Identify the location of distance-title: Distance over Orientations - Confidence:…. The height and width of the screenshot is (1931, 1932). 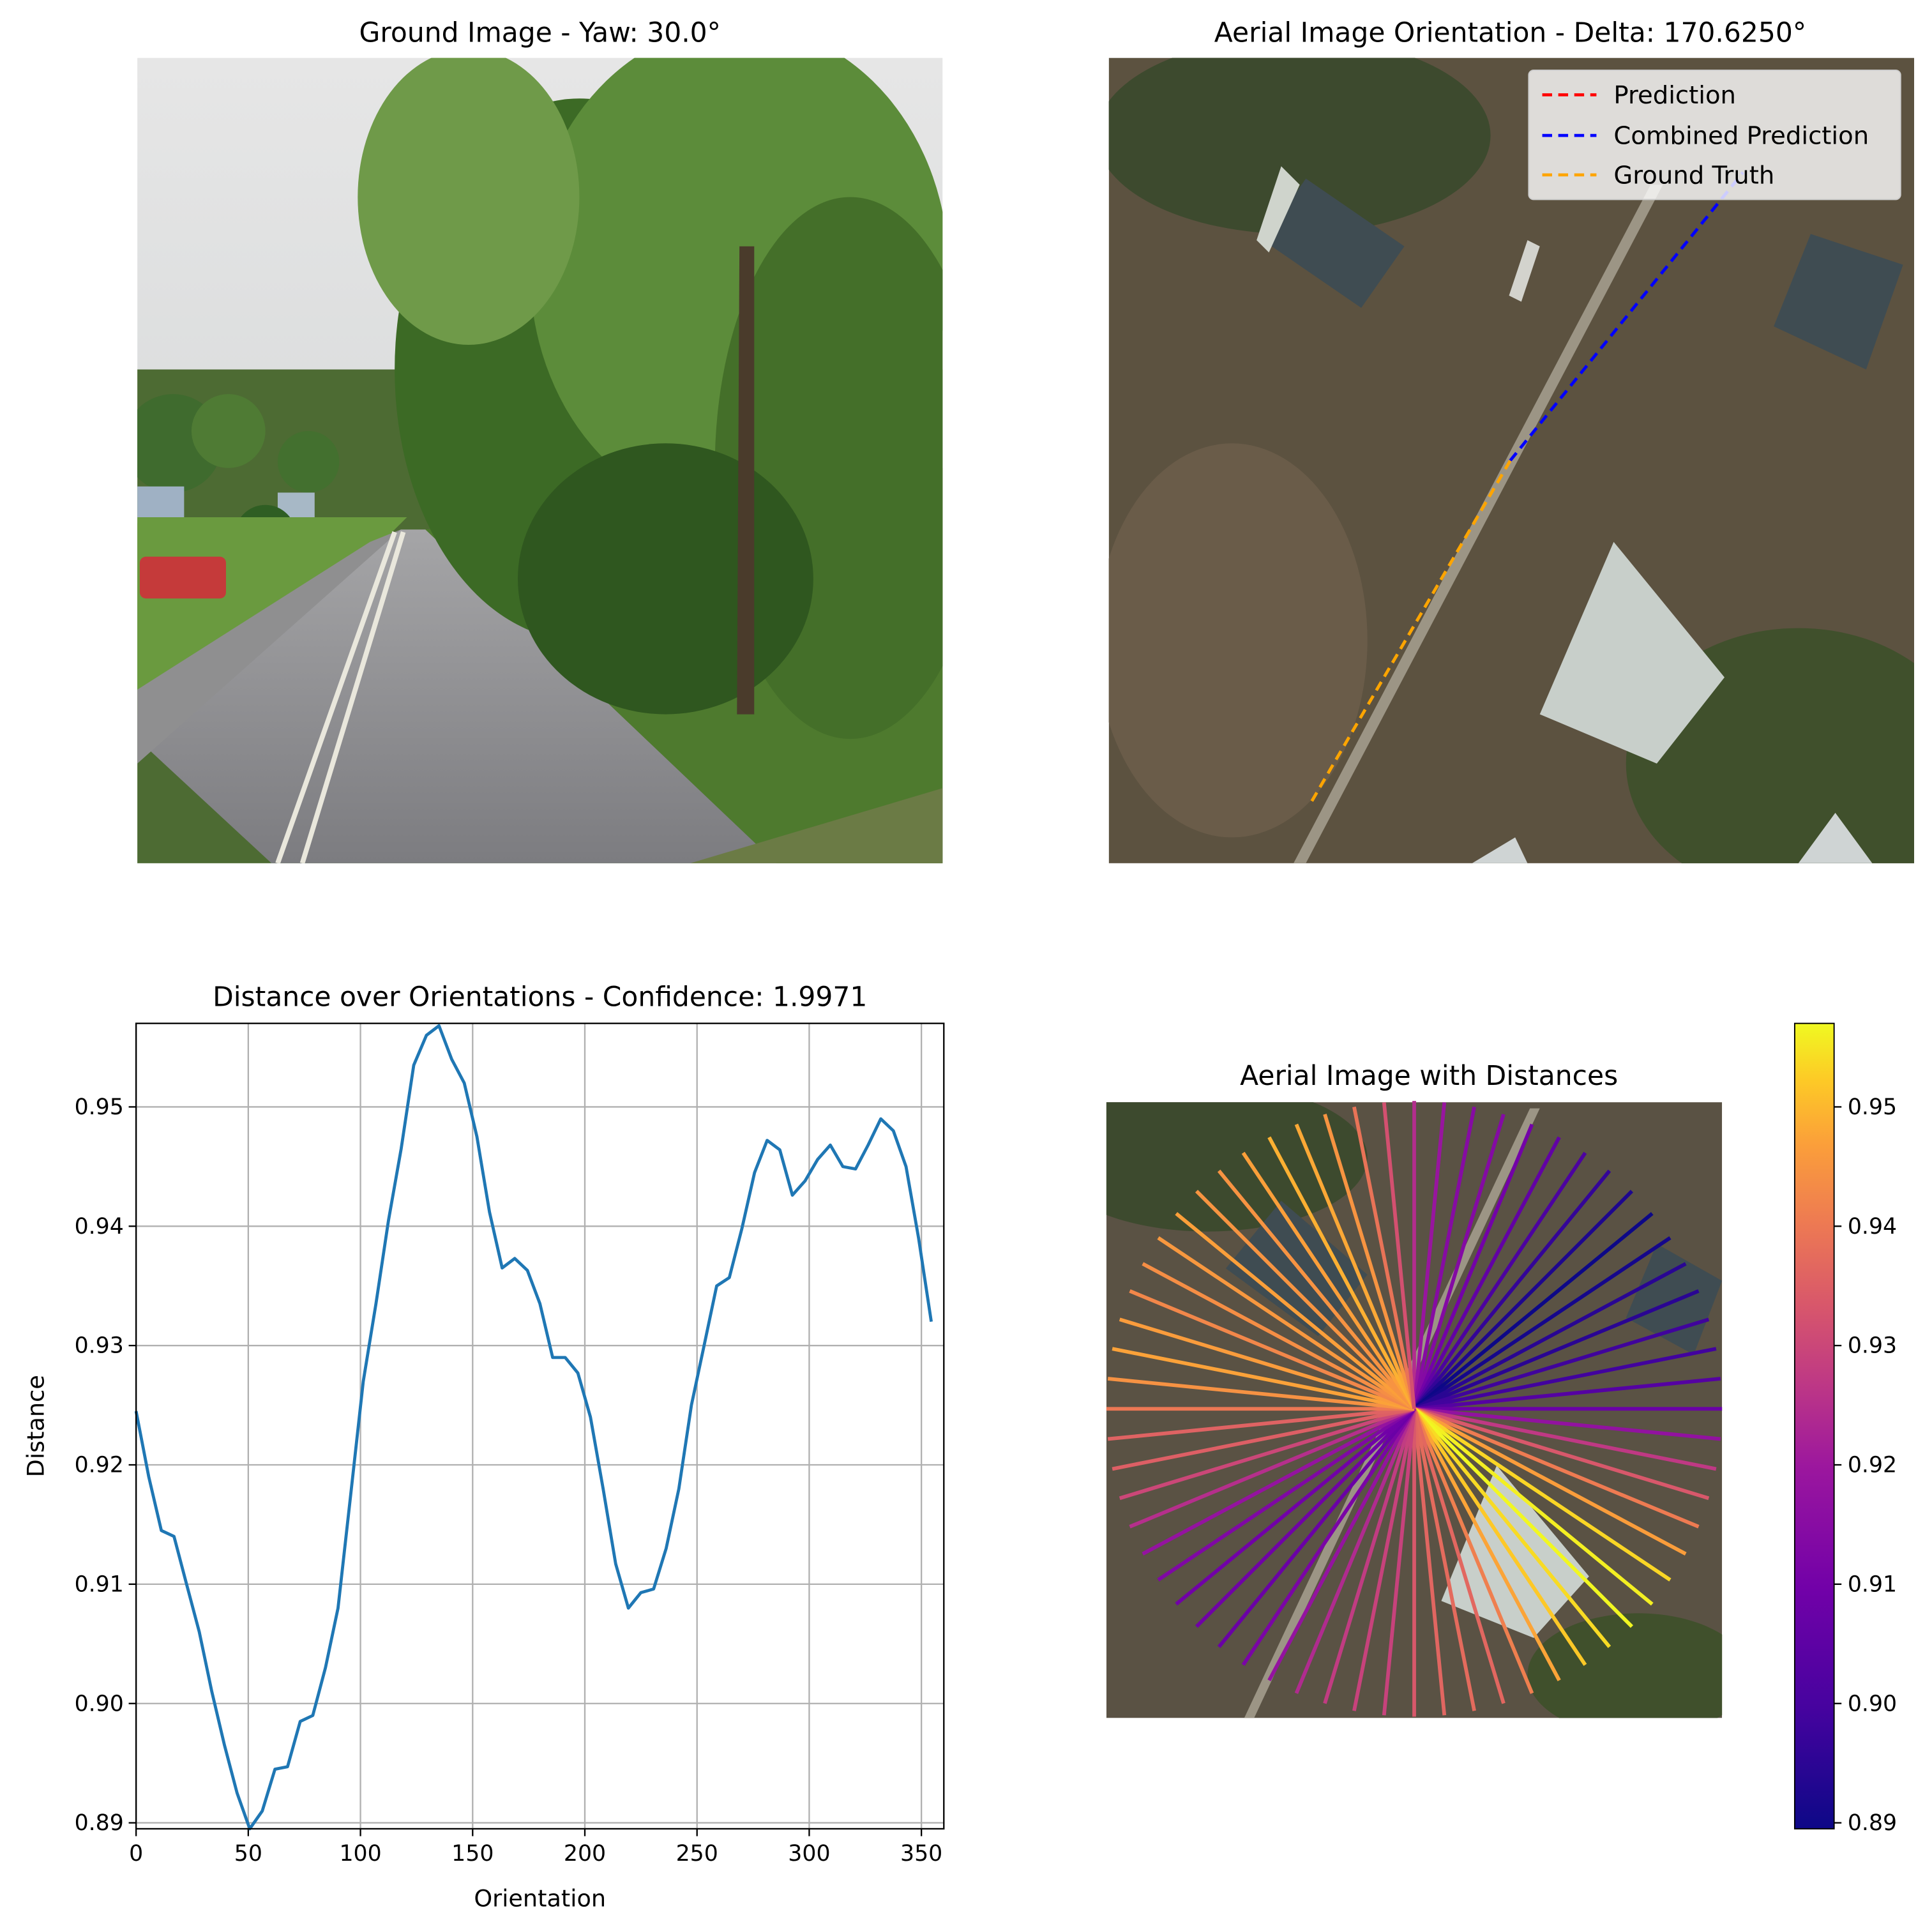
(540, 997).